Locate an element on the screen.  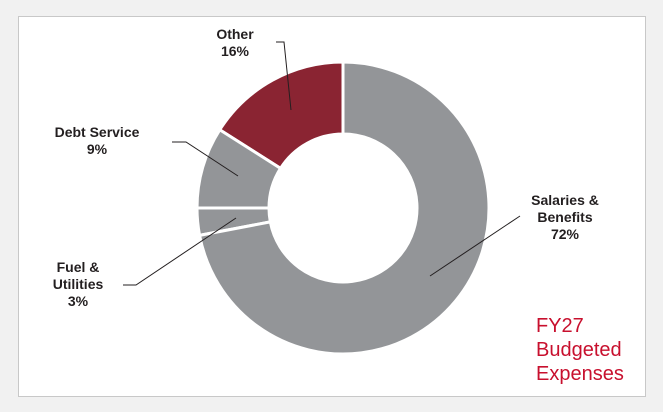
value-label: 3% is located at coordinates (78, 301).